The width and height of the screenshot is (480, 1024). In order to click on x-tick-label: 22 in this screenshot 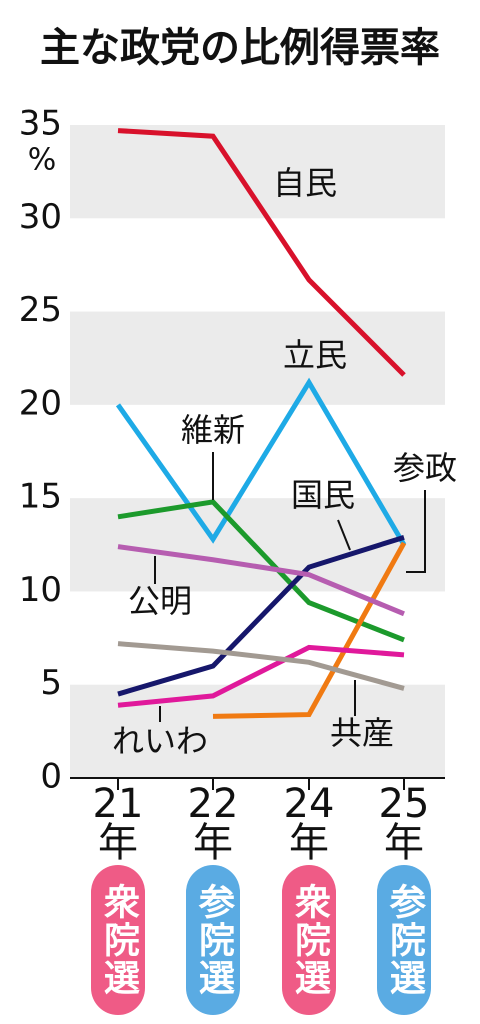, I will do `click(213, 804)`.